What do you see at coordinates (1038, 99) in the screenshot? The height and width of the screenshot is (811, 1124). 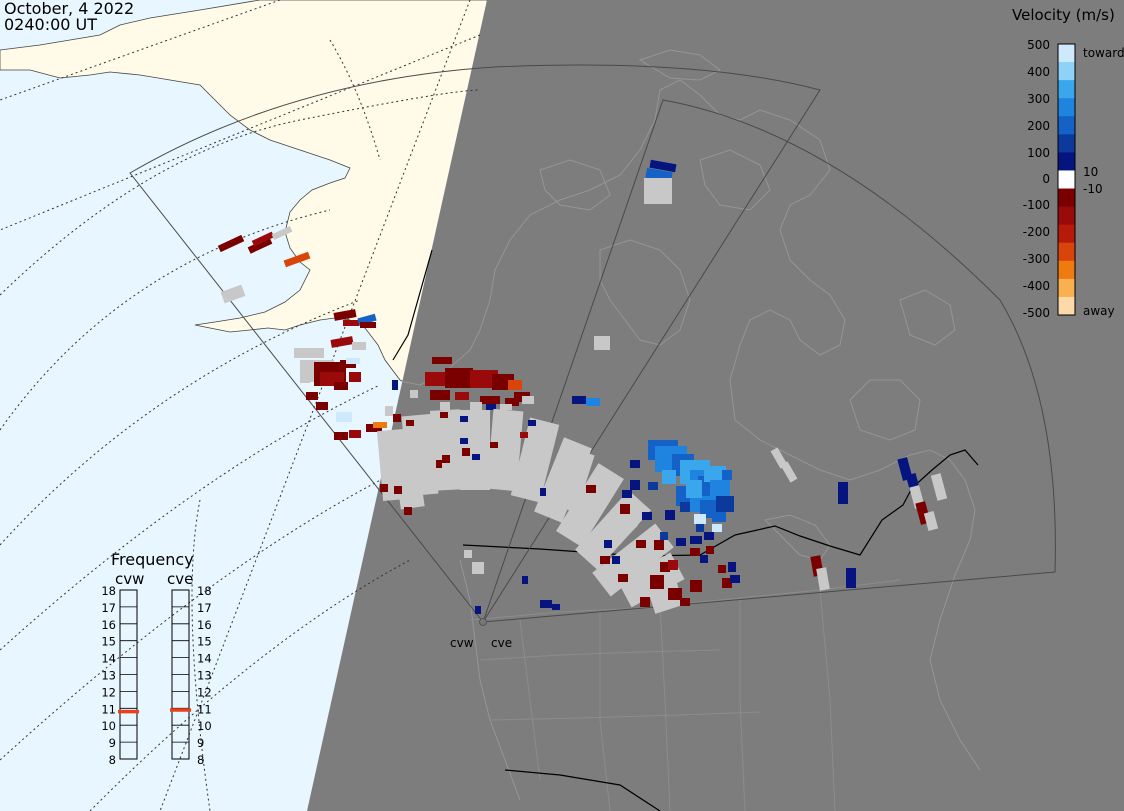 I see `colorbar-tick-label: 300` at bounding box center [1038, 99].